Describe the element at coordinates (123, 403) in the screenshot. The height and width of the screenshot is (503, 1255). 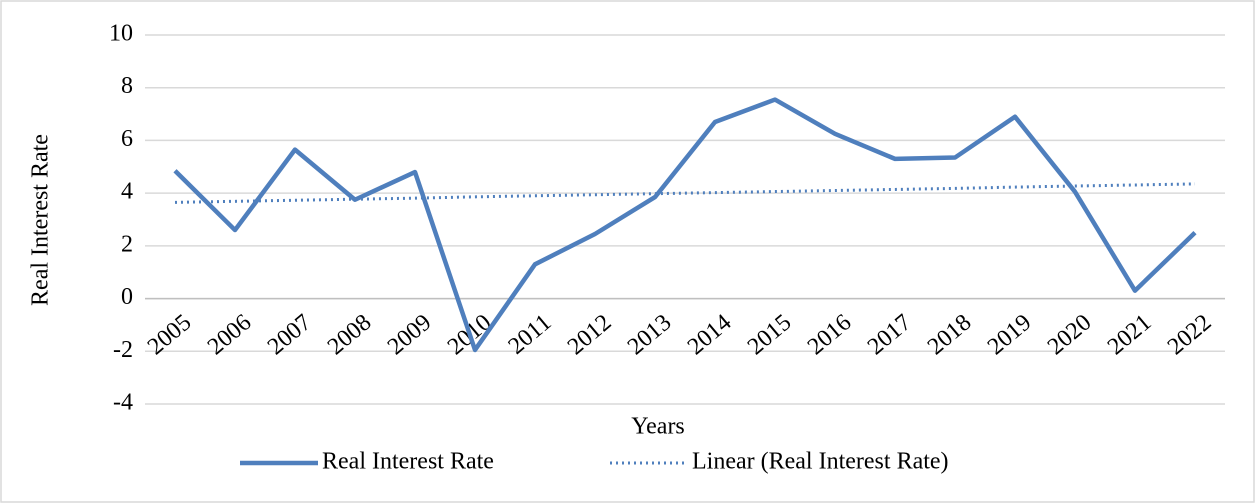
I see `y-tick-label: -4` at that location.